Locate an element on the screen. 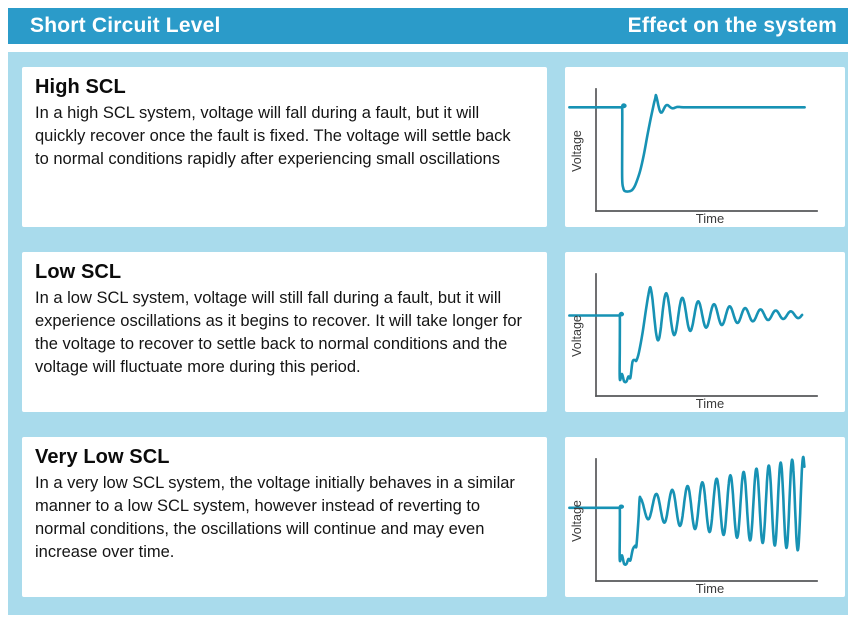 The width and height of the screenshot is (856, 622). high-scl-chart-card: Time Voltage is located at coordinates (705, 147).